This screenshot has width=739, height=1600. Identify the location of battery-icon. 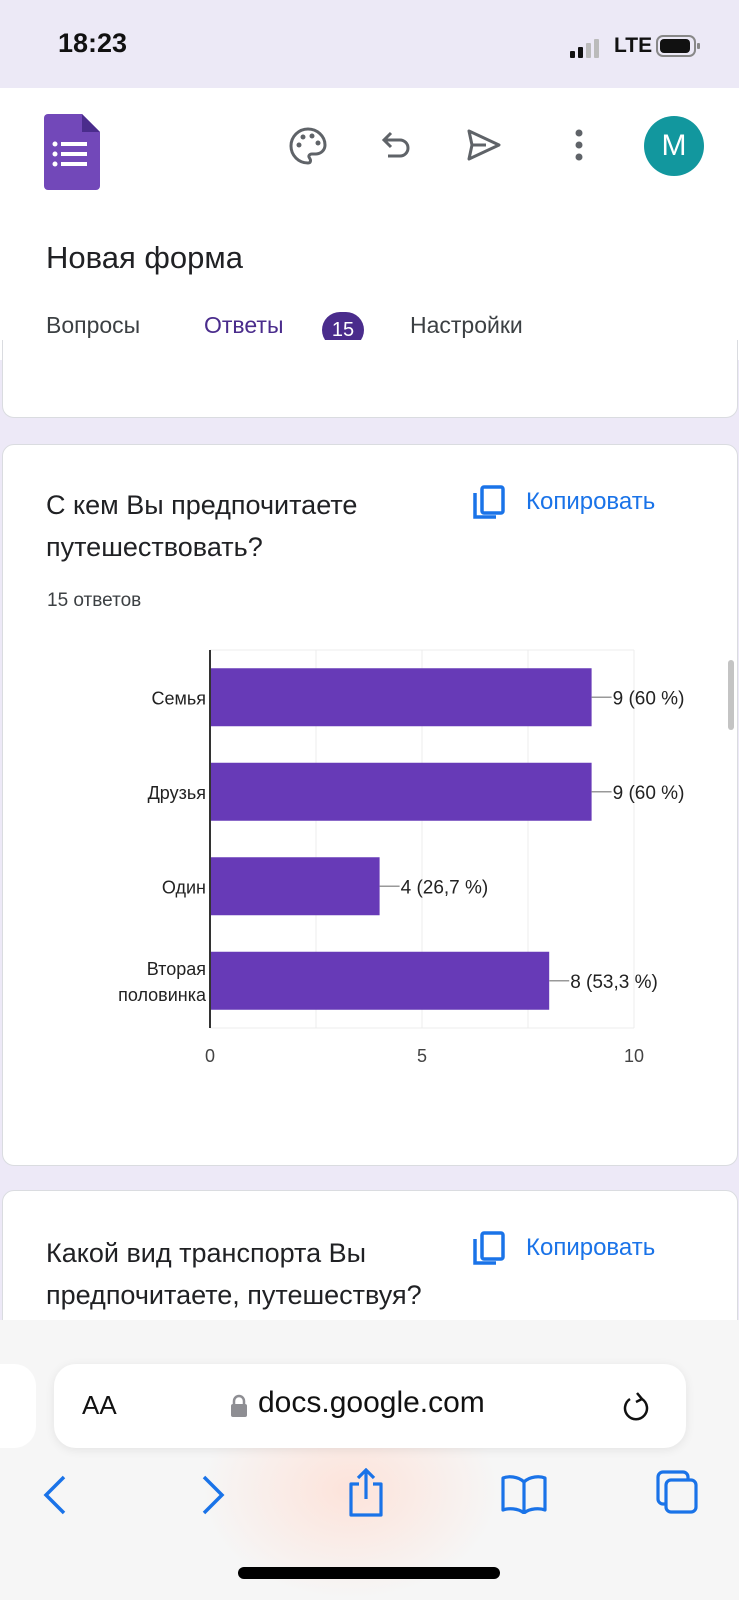
(678, 46).